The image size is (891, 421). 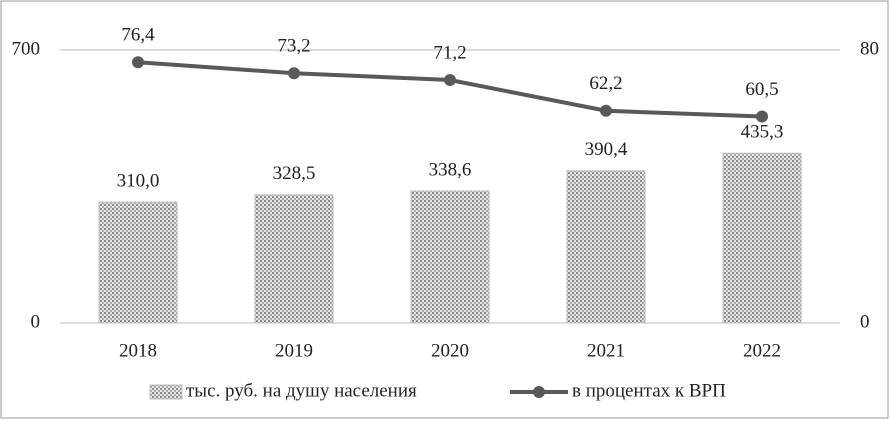 What do you see at coordinates (606, 350) in the screenshot?
I see `x-tick-label: 2021` at bounding box center [606, 350].